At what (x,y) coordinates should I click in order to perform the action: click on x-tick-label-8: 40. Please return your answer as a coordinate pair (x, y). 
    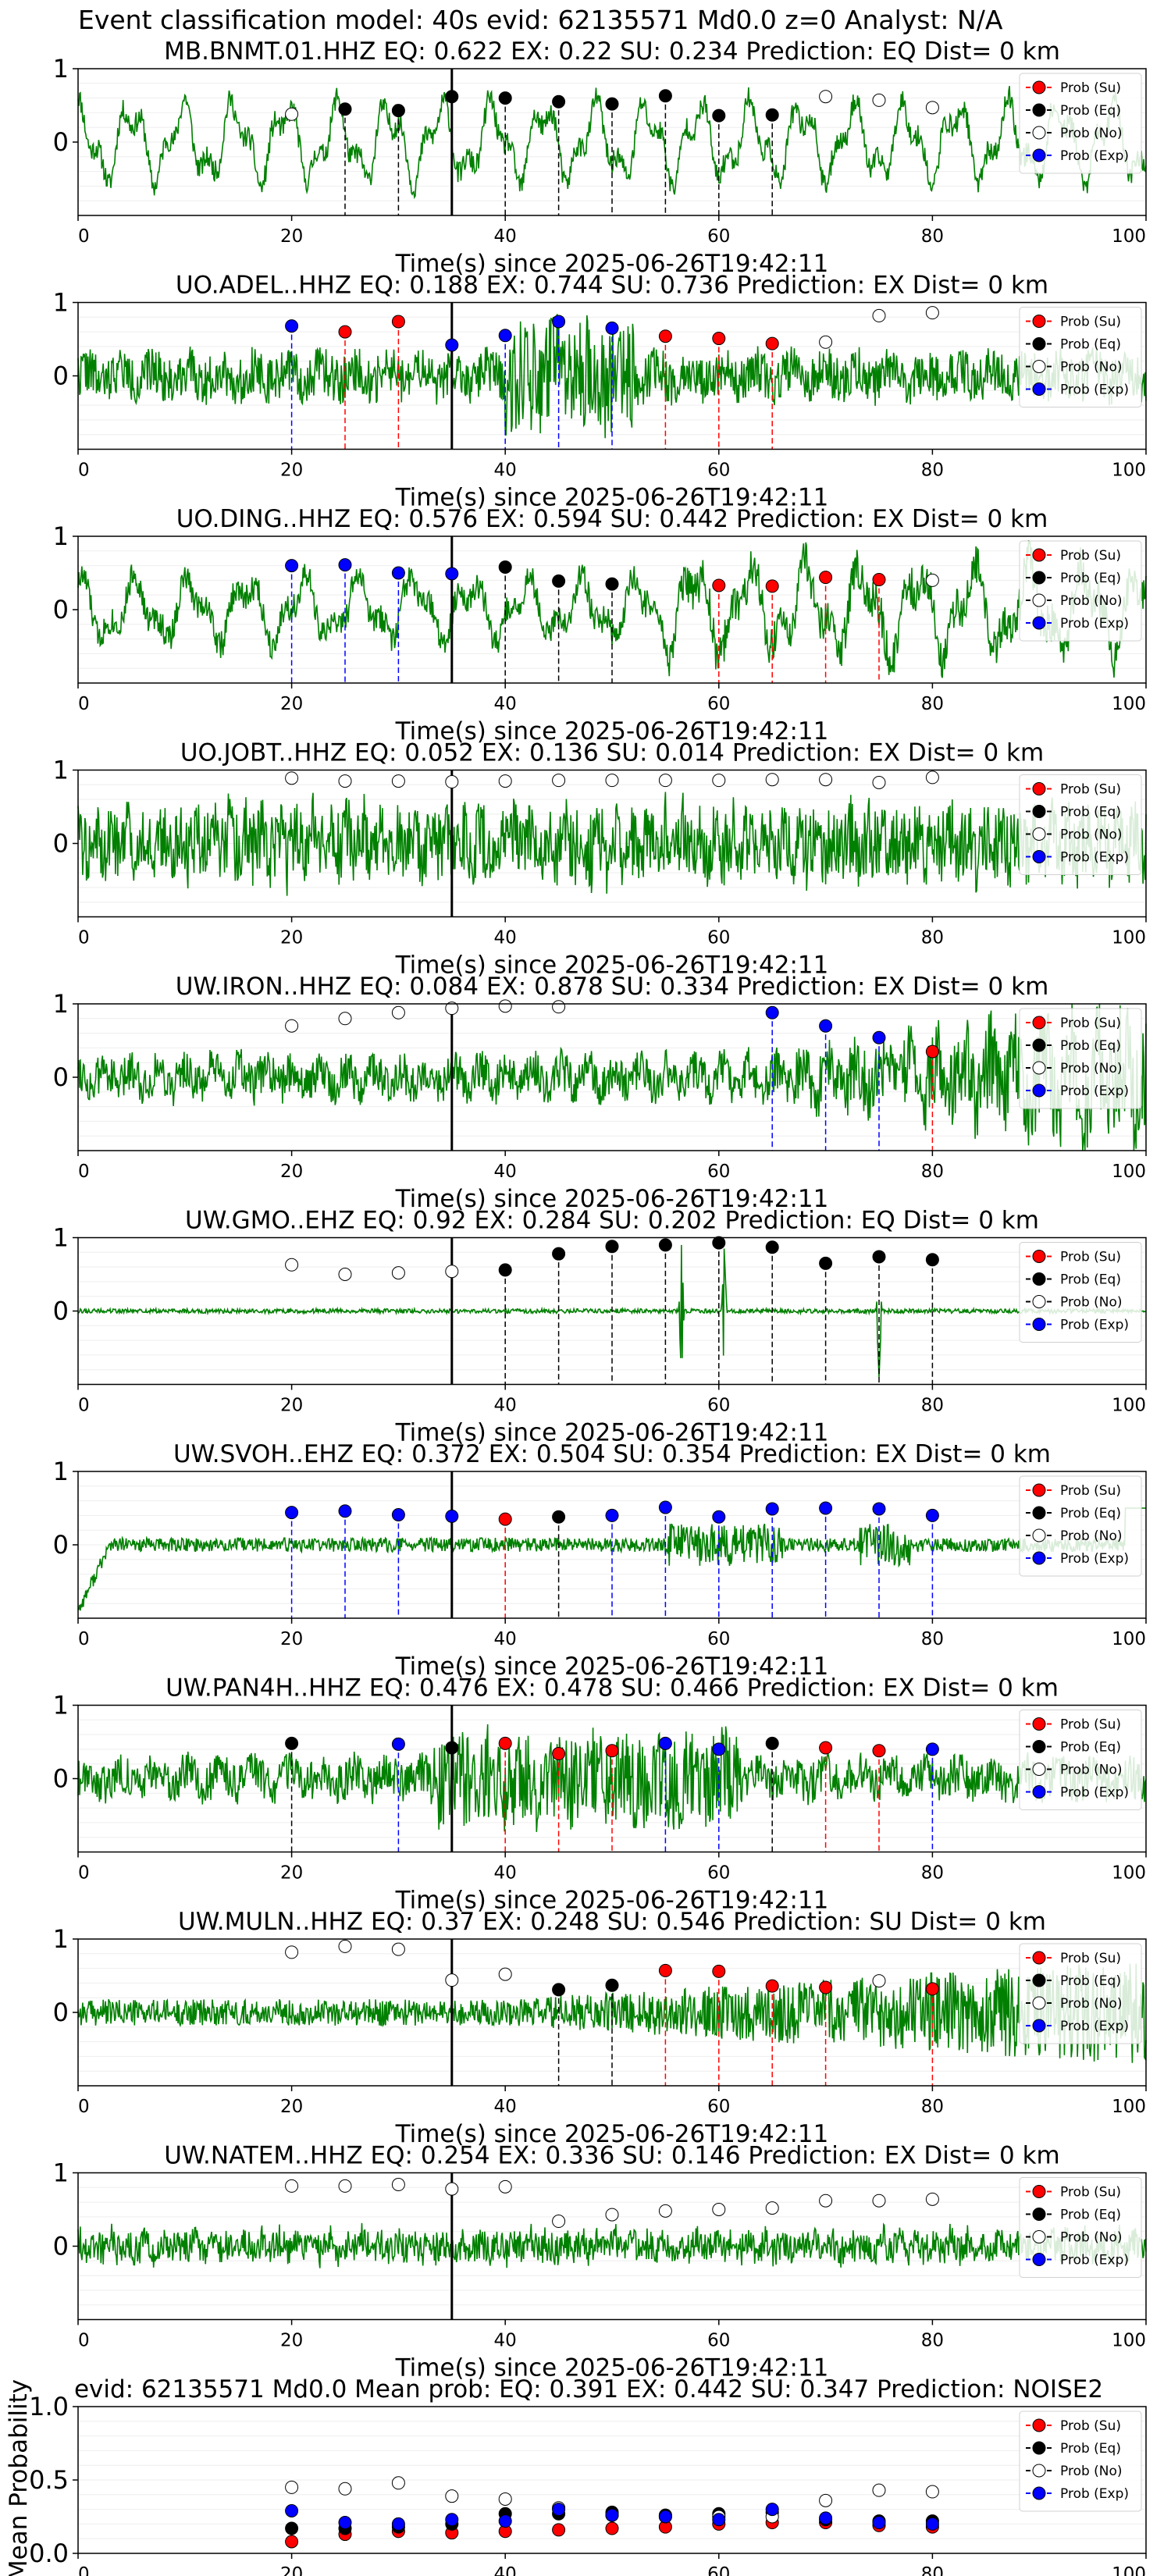
    Looking at the image, I should click on (505, 2107).